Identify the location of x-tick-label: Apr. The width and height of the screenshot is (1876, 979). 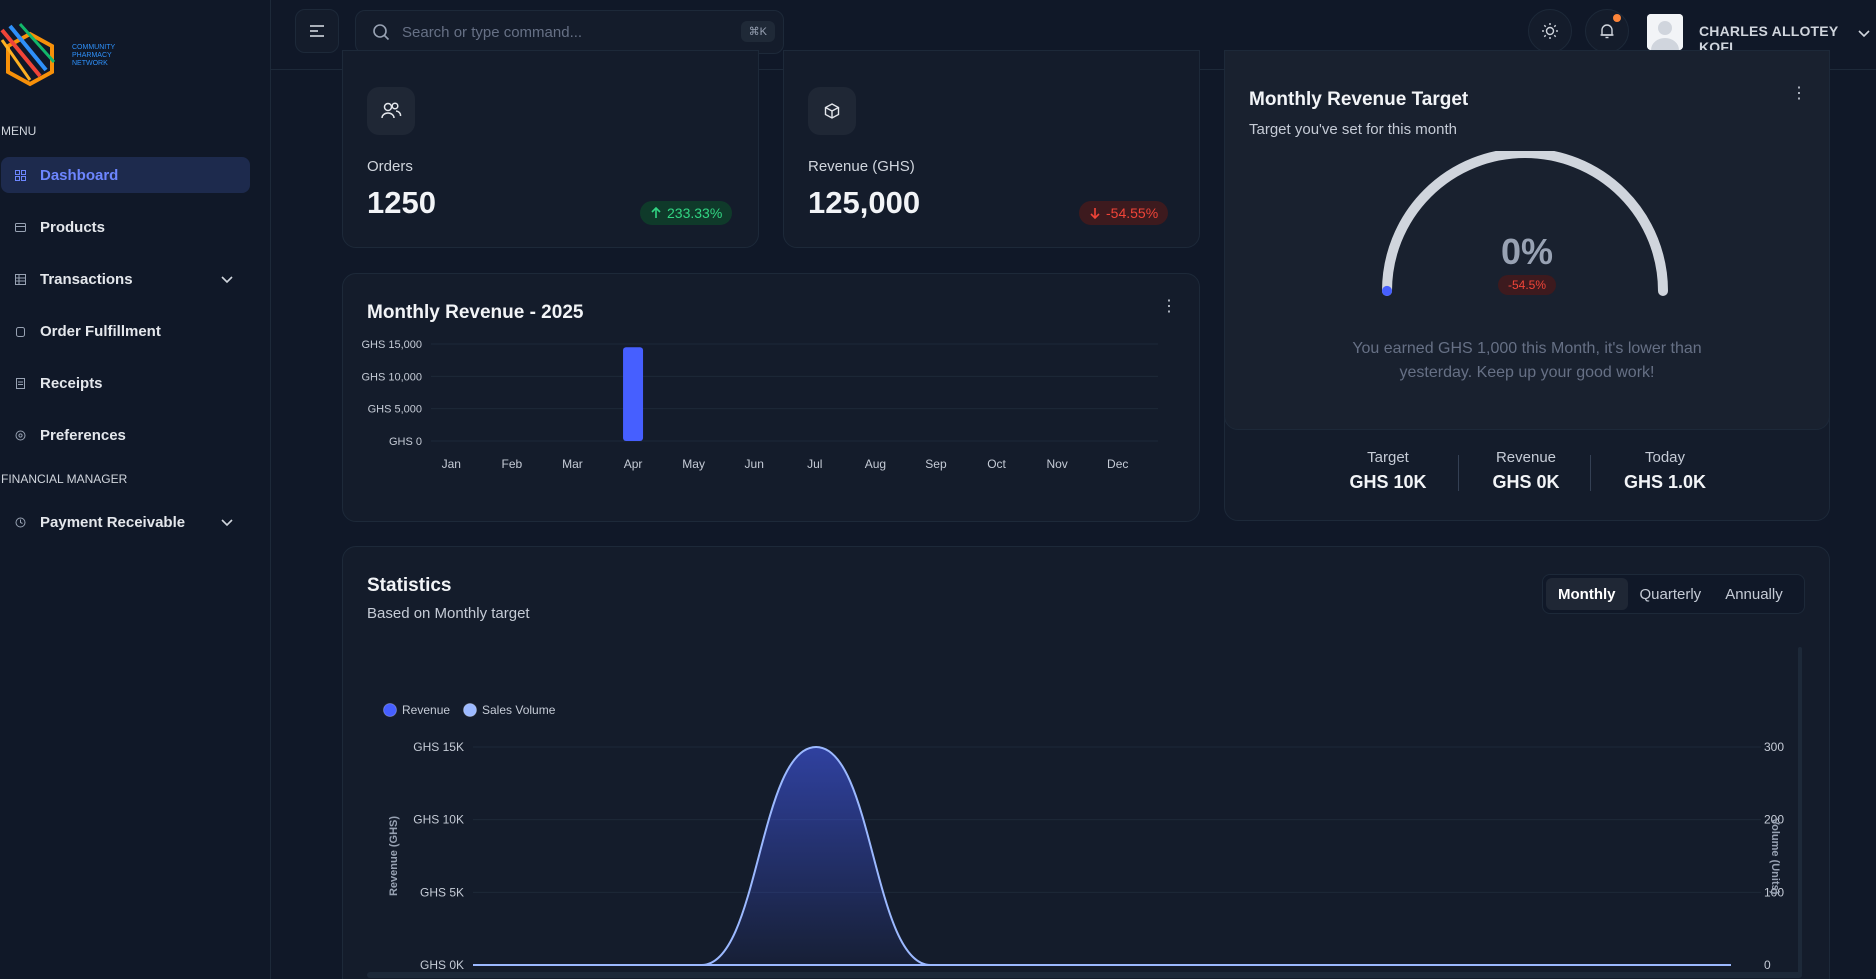
(633, 464).